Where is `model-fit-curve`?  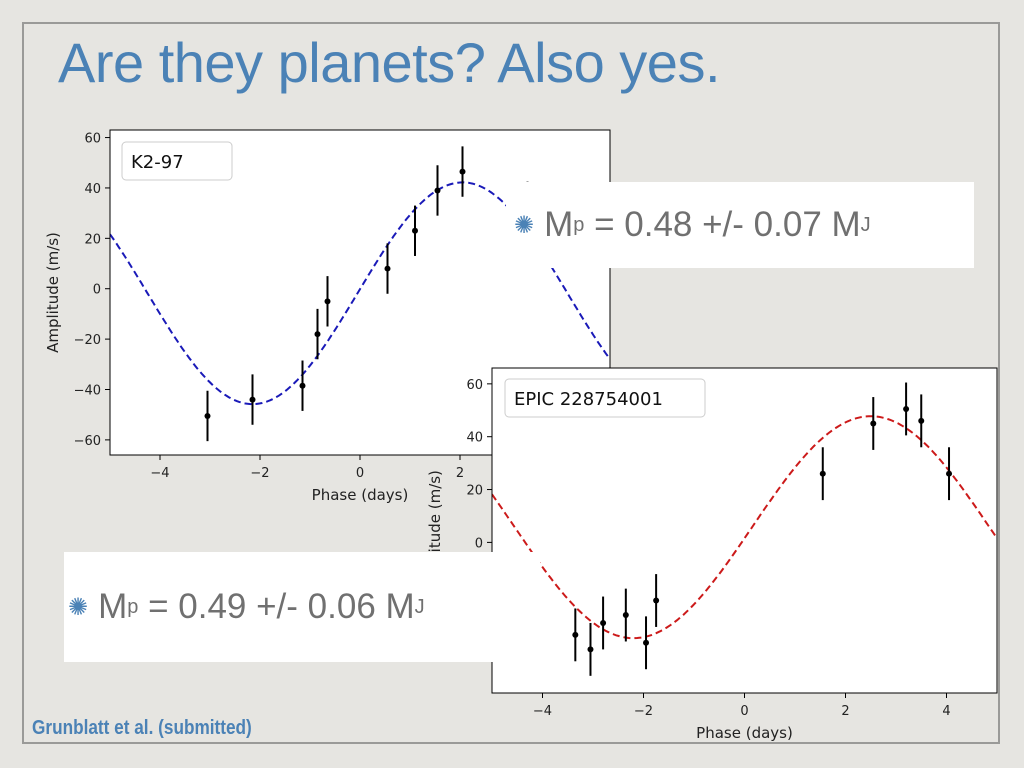
model-fit-curve is located at coordinates (360, 293).